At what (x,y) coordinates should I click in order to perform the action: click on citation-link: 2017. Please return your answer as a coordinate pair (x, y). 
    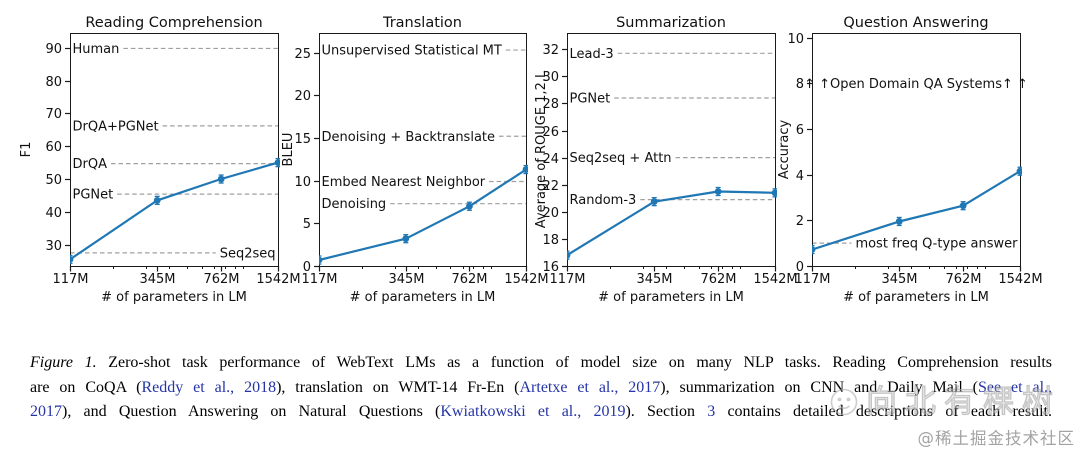
    Looking at the image, I should click on (46, 411).